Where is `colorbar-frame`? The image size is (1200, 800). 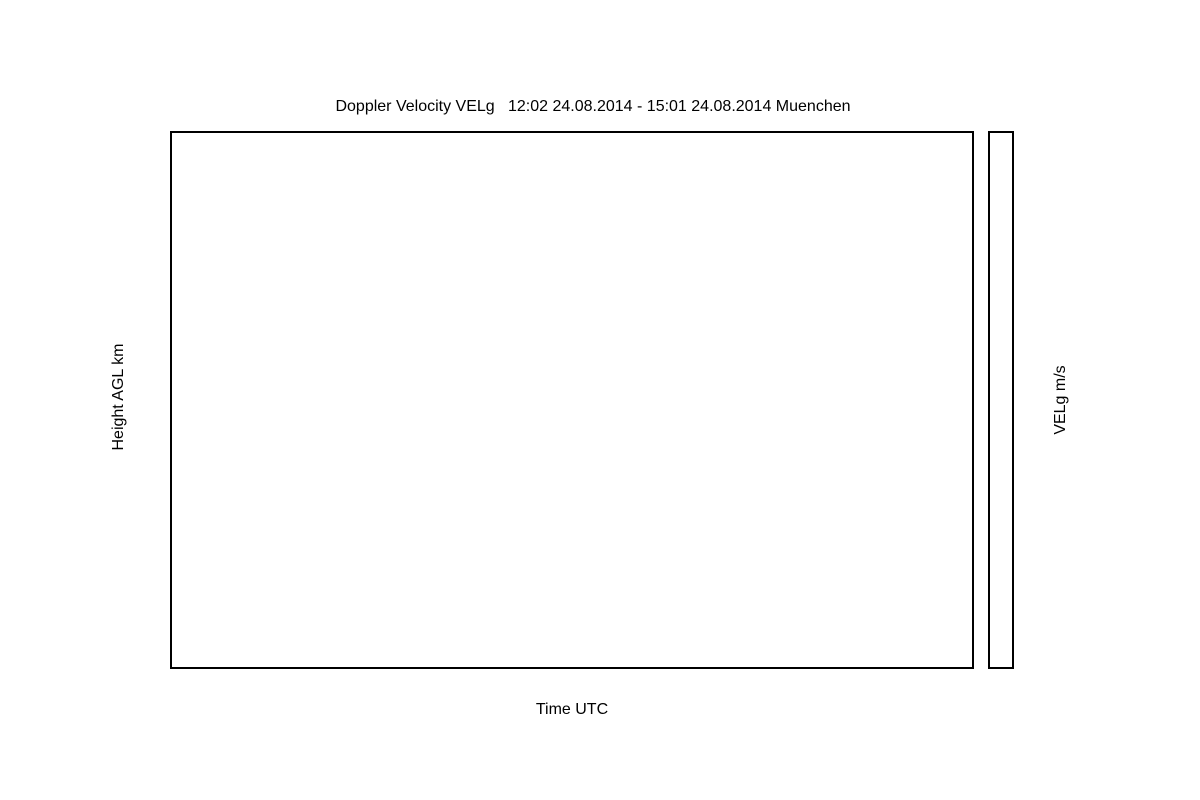
colorbar-frame is located at coordinates (1001, 400).